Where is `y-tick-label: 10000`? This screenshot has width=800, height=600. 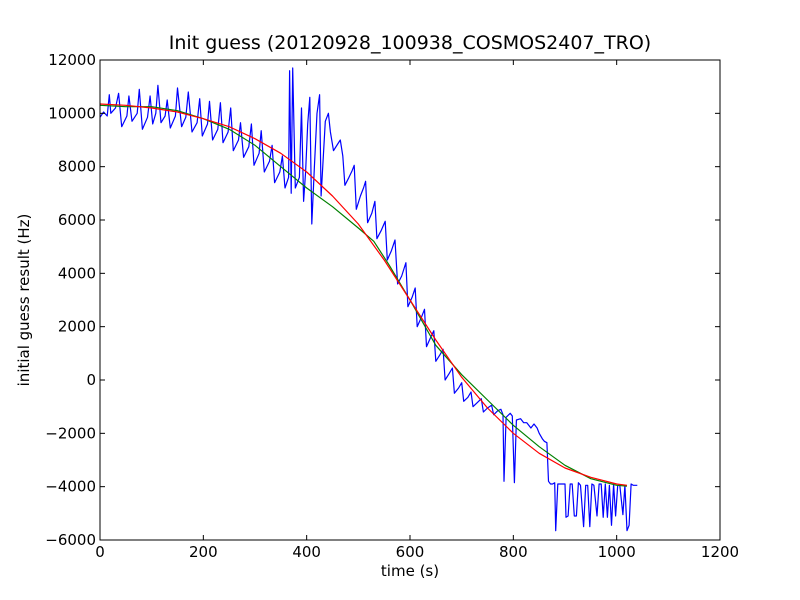
y-tick-label: 10000 is located at coordinates (72, 113).